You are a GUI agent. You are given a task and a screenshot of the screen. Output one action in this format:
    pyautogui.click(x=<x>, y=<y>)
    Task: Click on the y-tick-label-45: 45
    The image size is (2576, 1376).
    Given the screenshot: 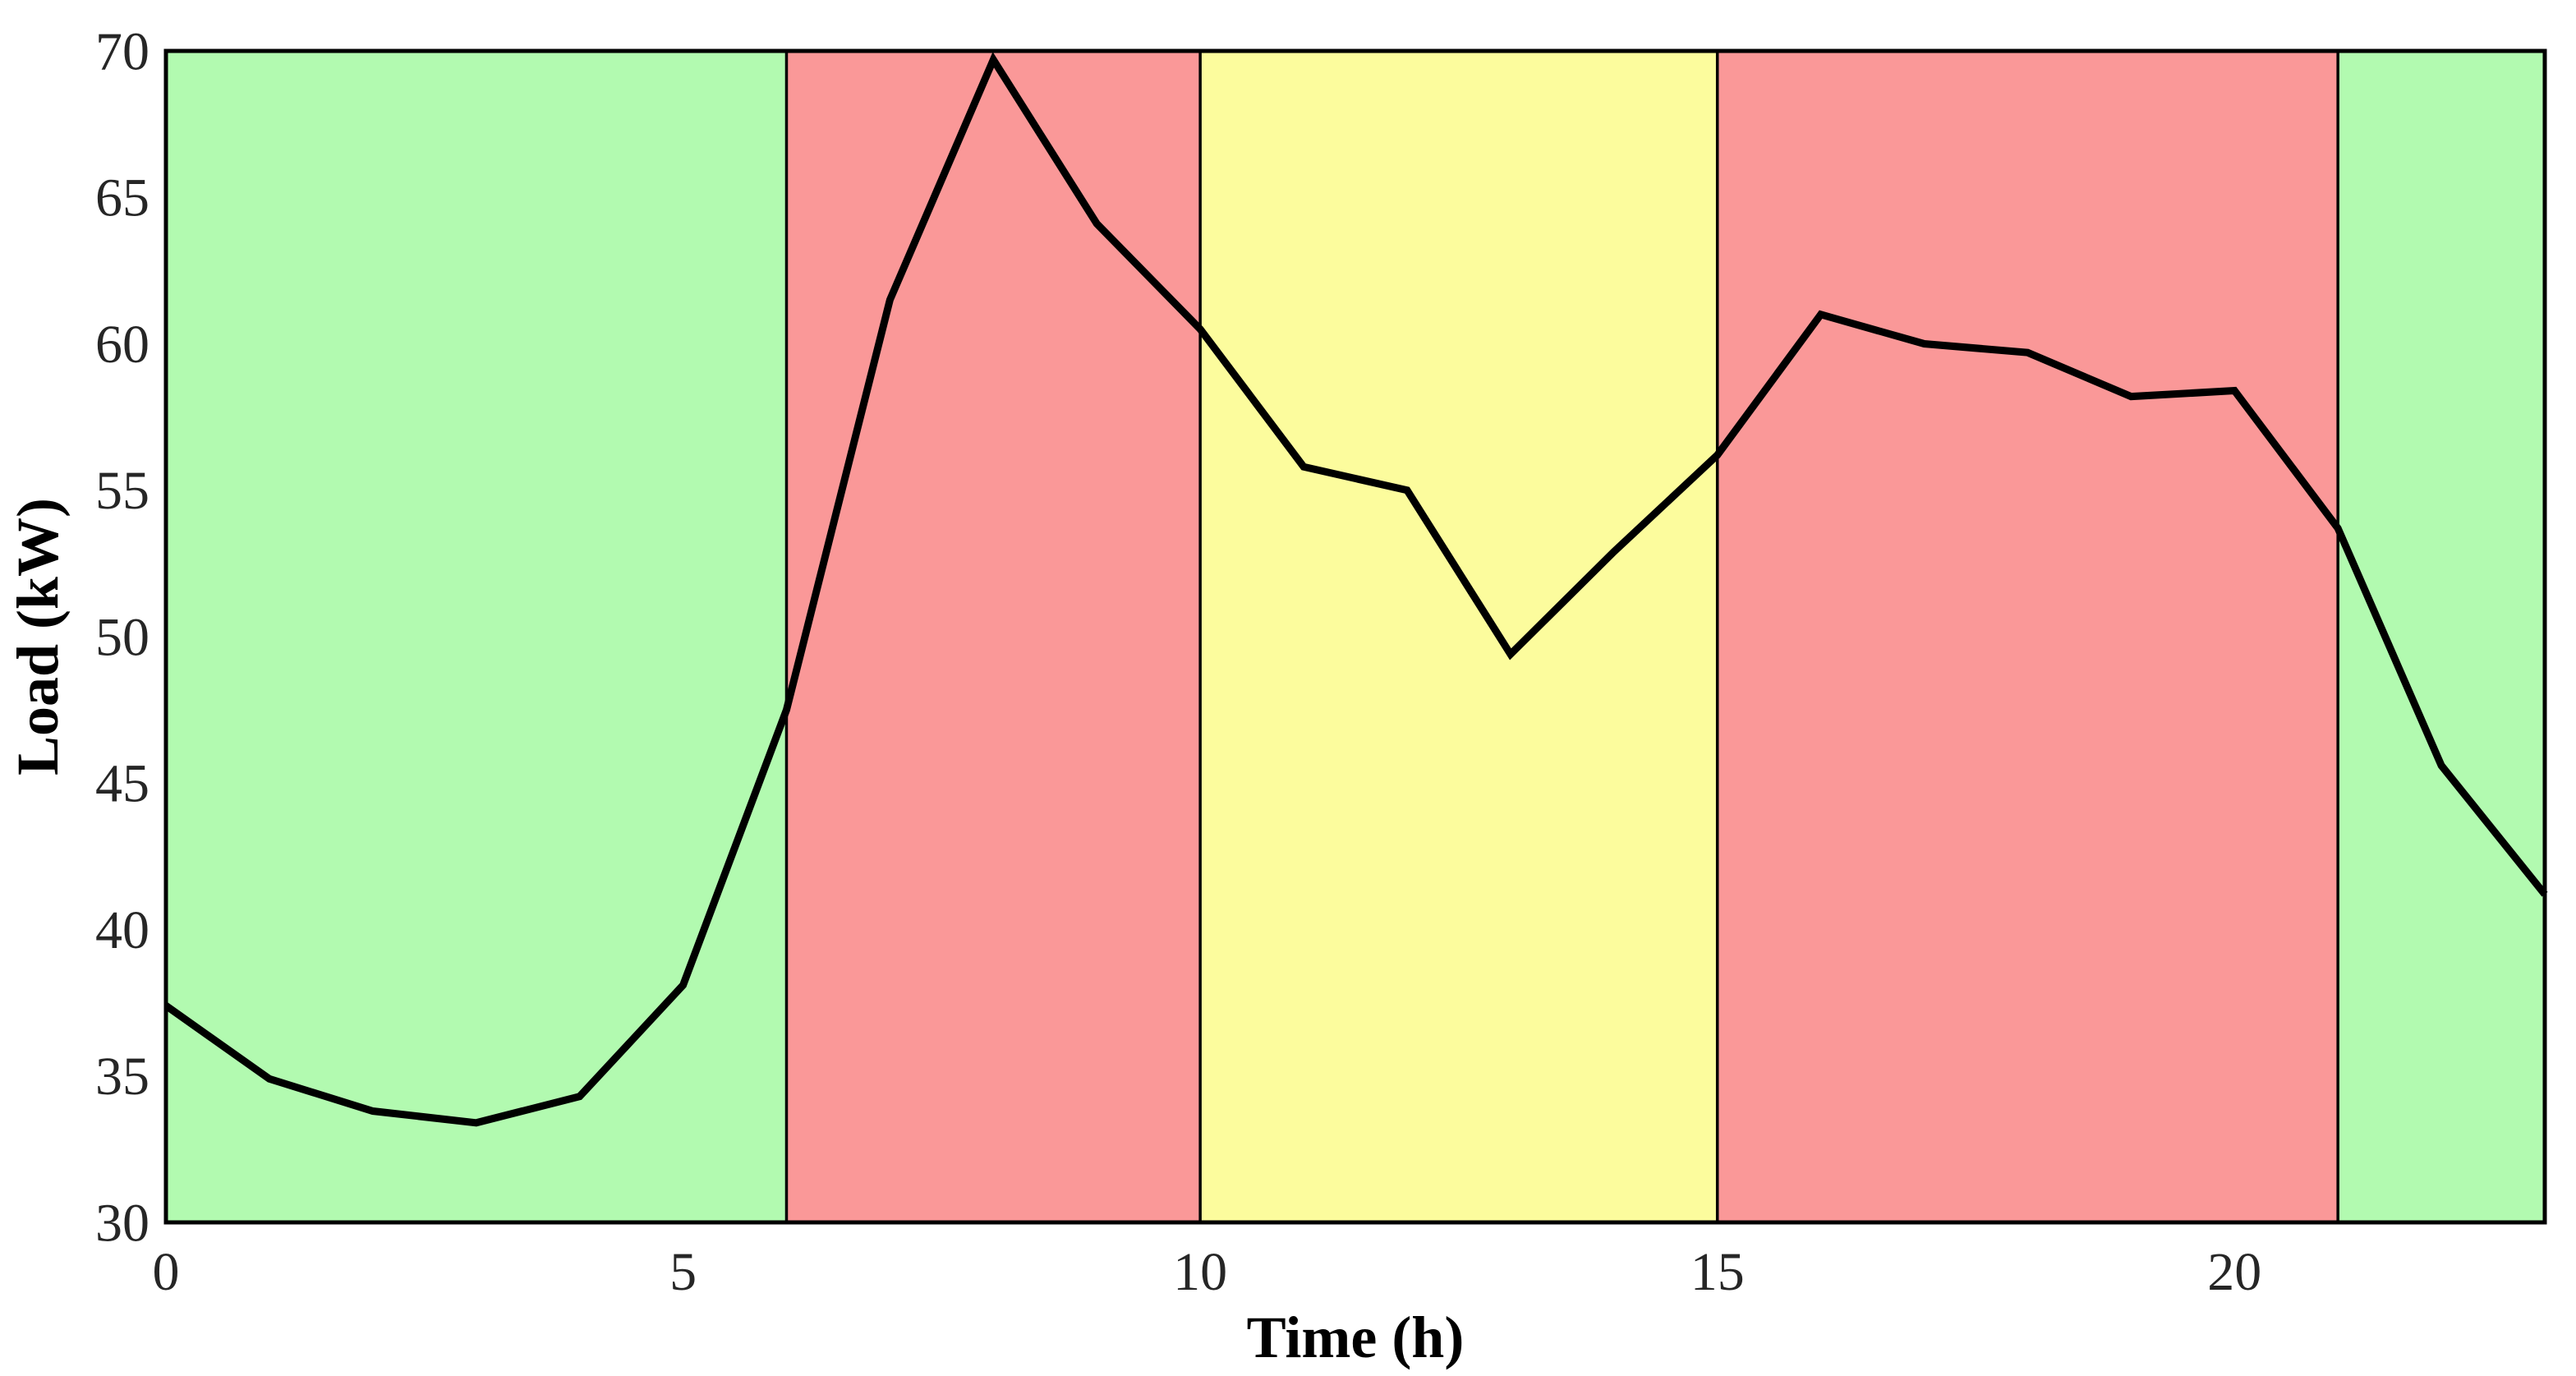 What is the action you would take?
    pyautogui.click(x=123, y=784)
    